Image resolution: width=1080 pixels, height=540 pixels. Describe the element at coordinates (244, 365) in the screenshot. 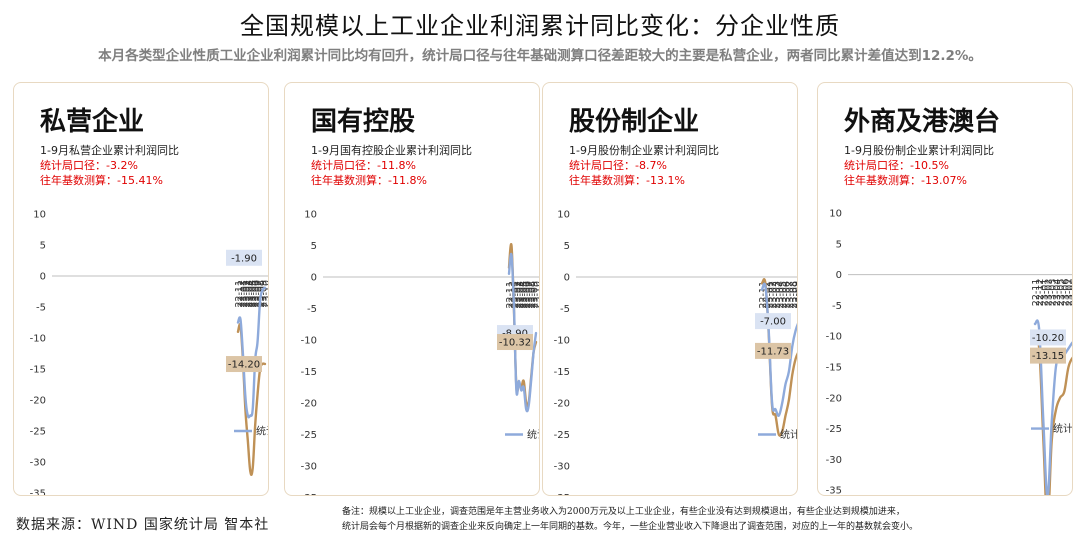

I see `data-label: -14.20` at that location.